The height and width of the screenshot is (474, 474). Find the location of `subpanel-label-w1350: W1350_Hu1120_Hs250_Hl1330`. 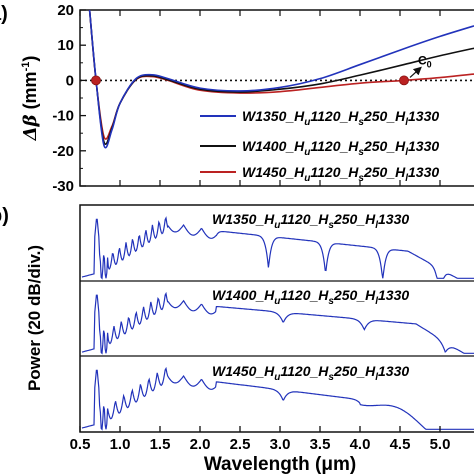

subpanel-label-w1350: W1350_Hu1120_Hs250_Hl1330 is located at coordinates (310, 221).